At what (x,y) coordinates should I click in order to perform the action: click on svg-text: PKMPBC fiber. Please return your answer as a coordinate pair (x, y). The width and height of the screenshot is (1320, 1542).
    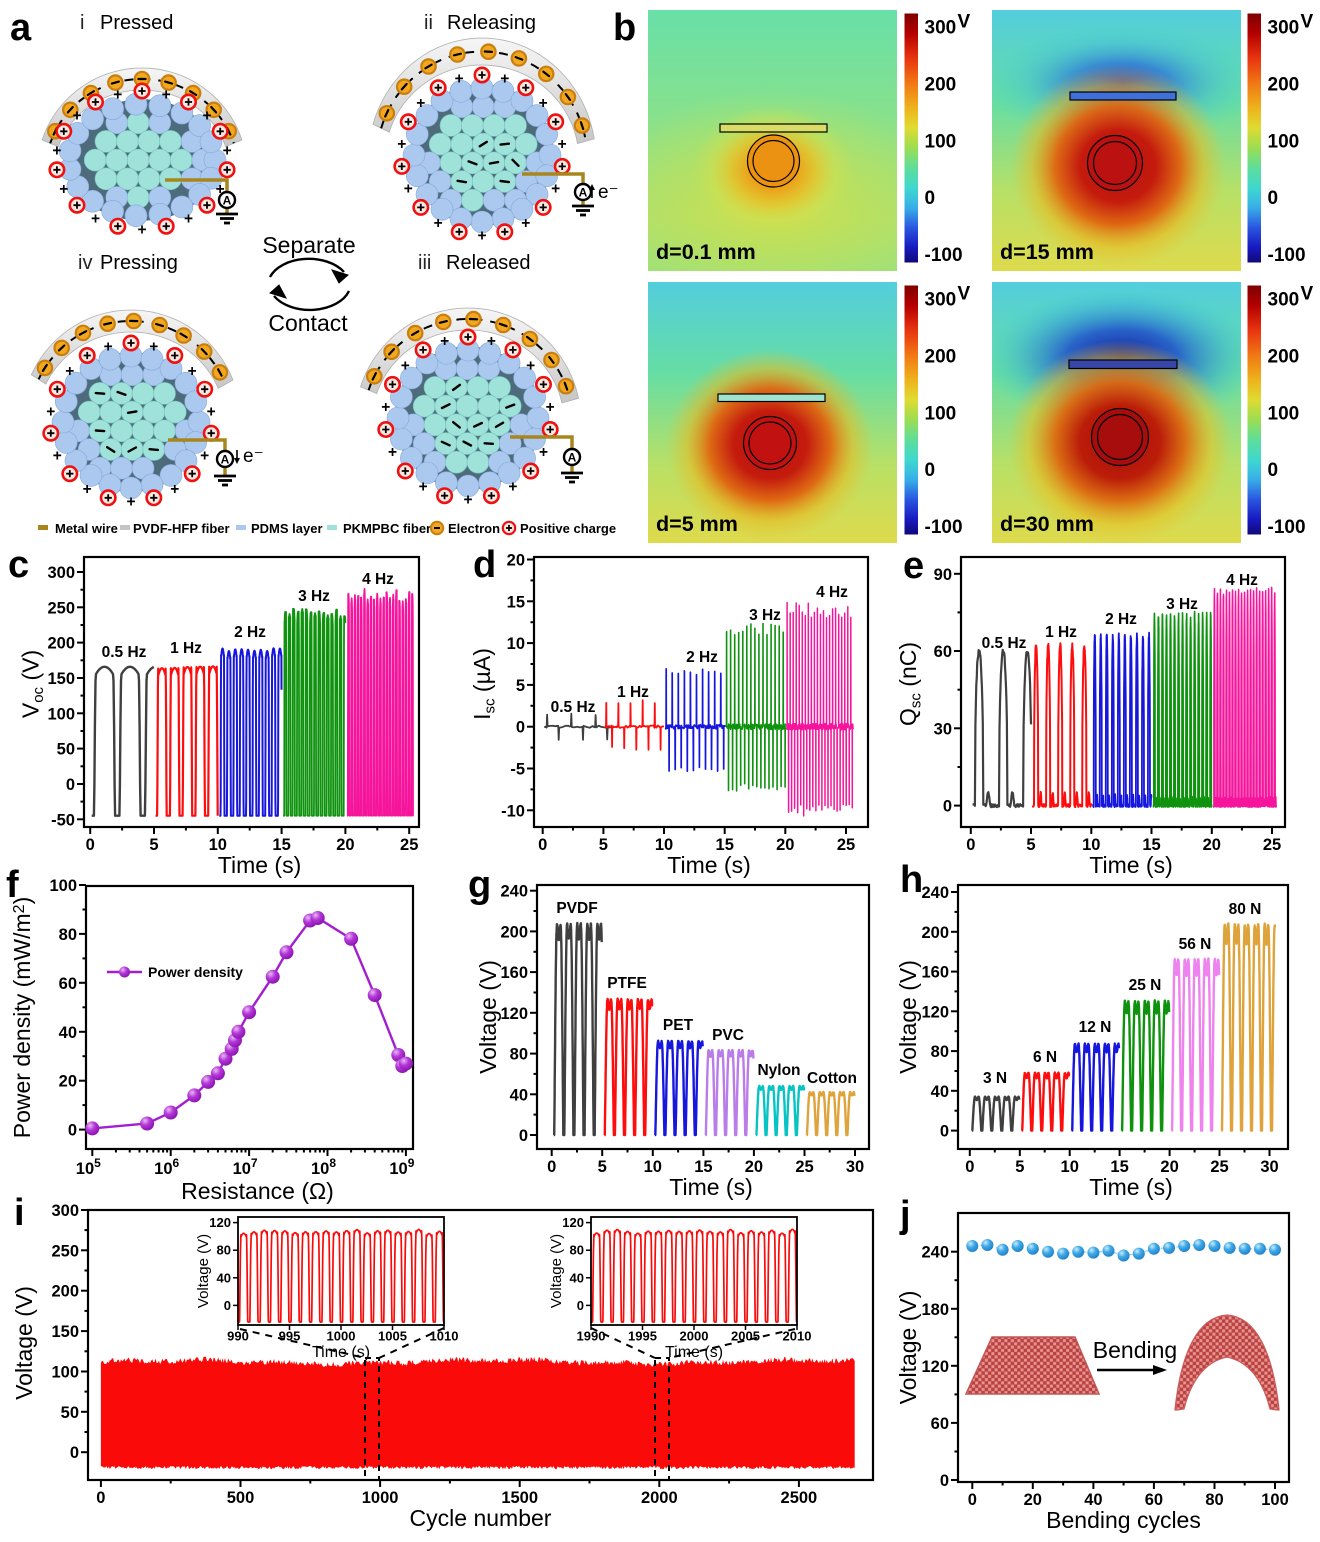
    Looking at the image, I should click on (387, 528).